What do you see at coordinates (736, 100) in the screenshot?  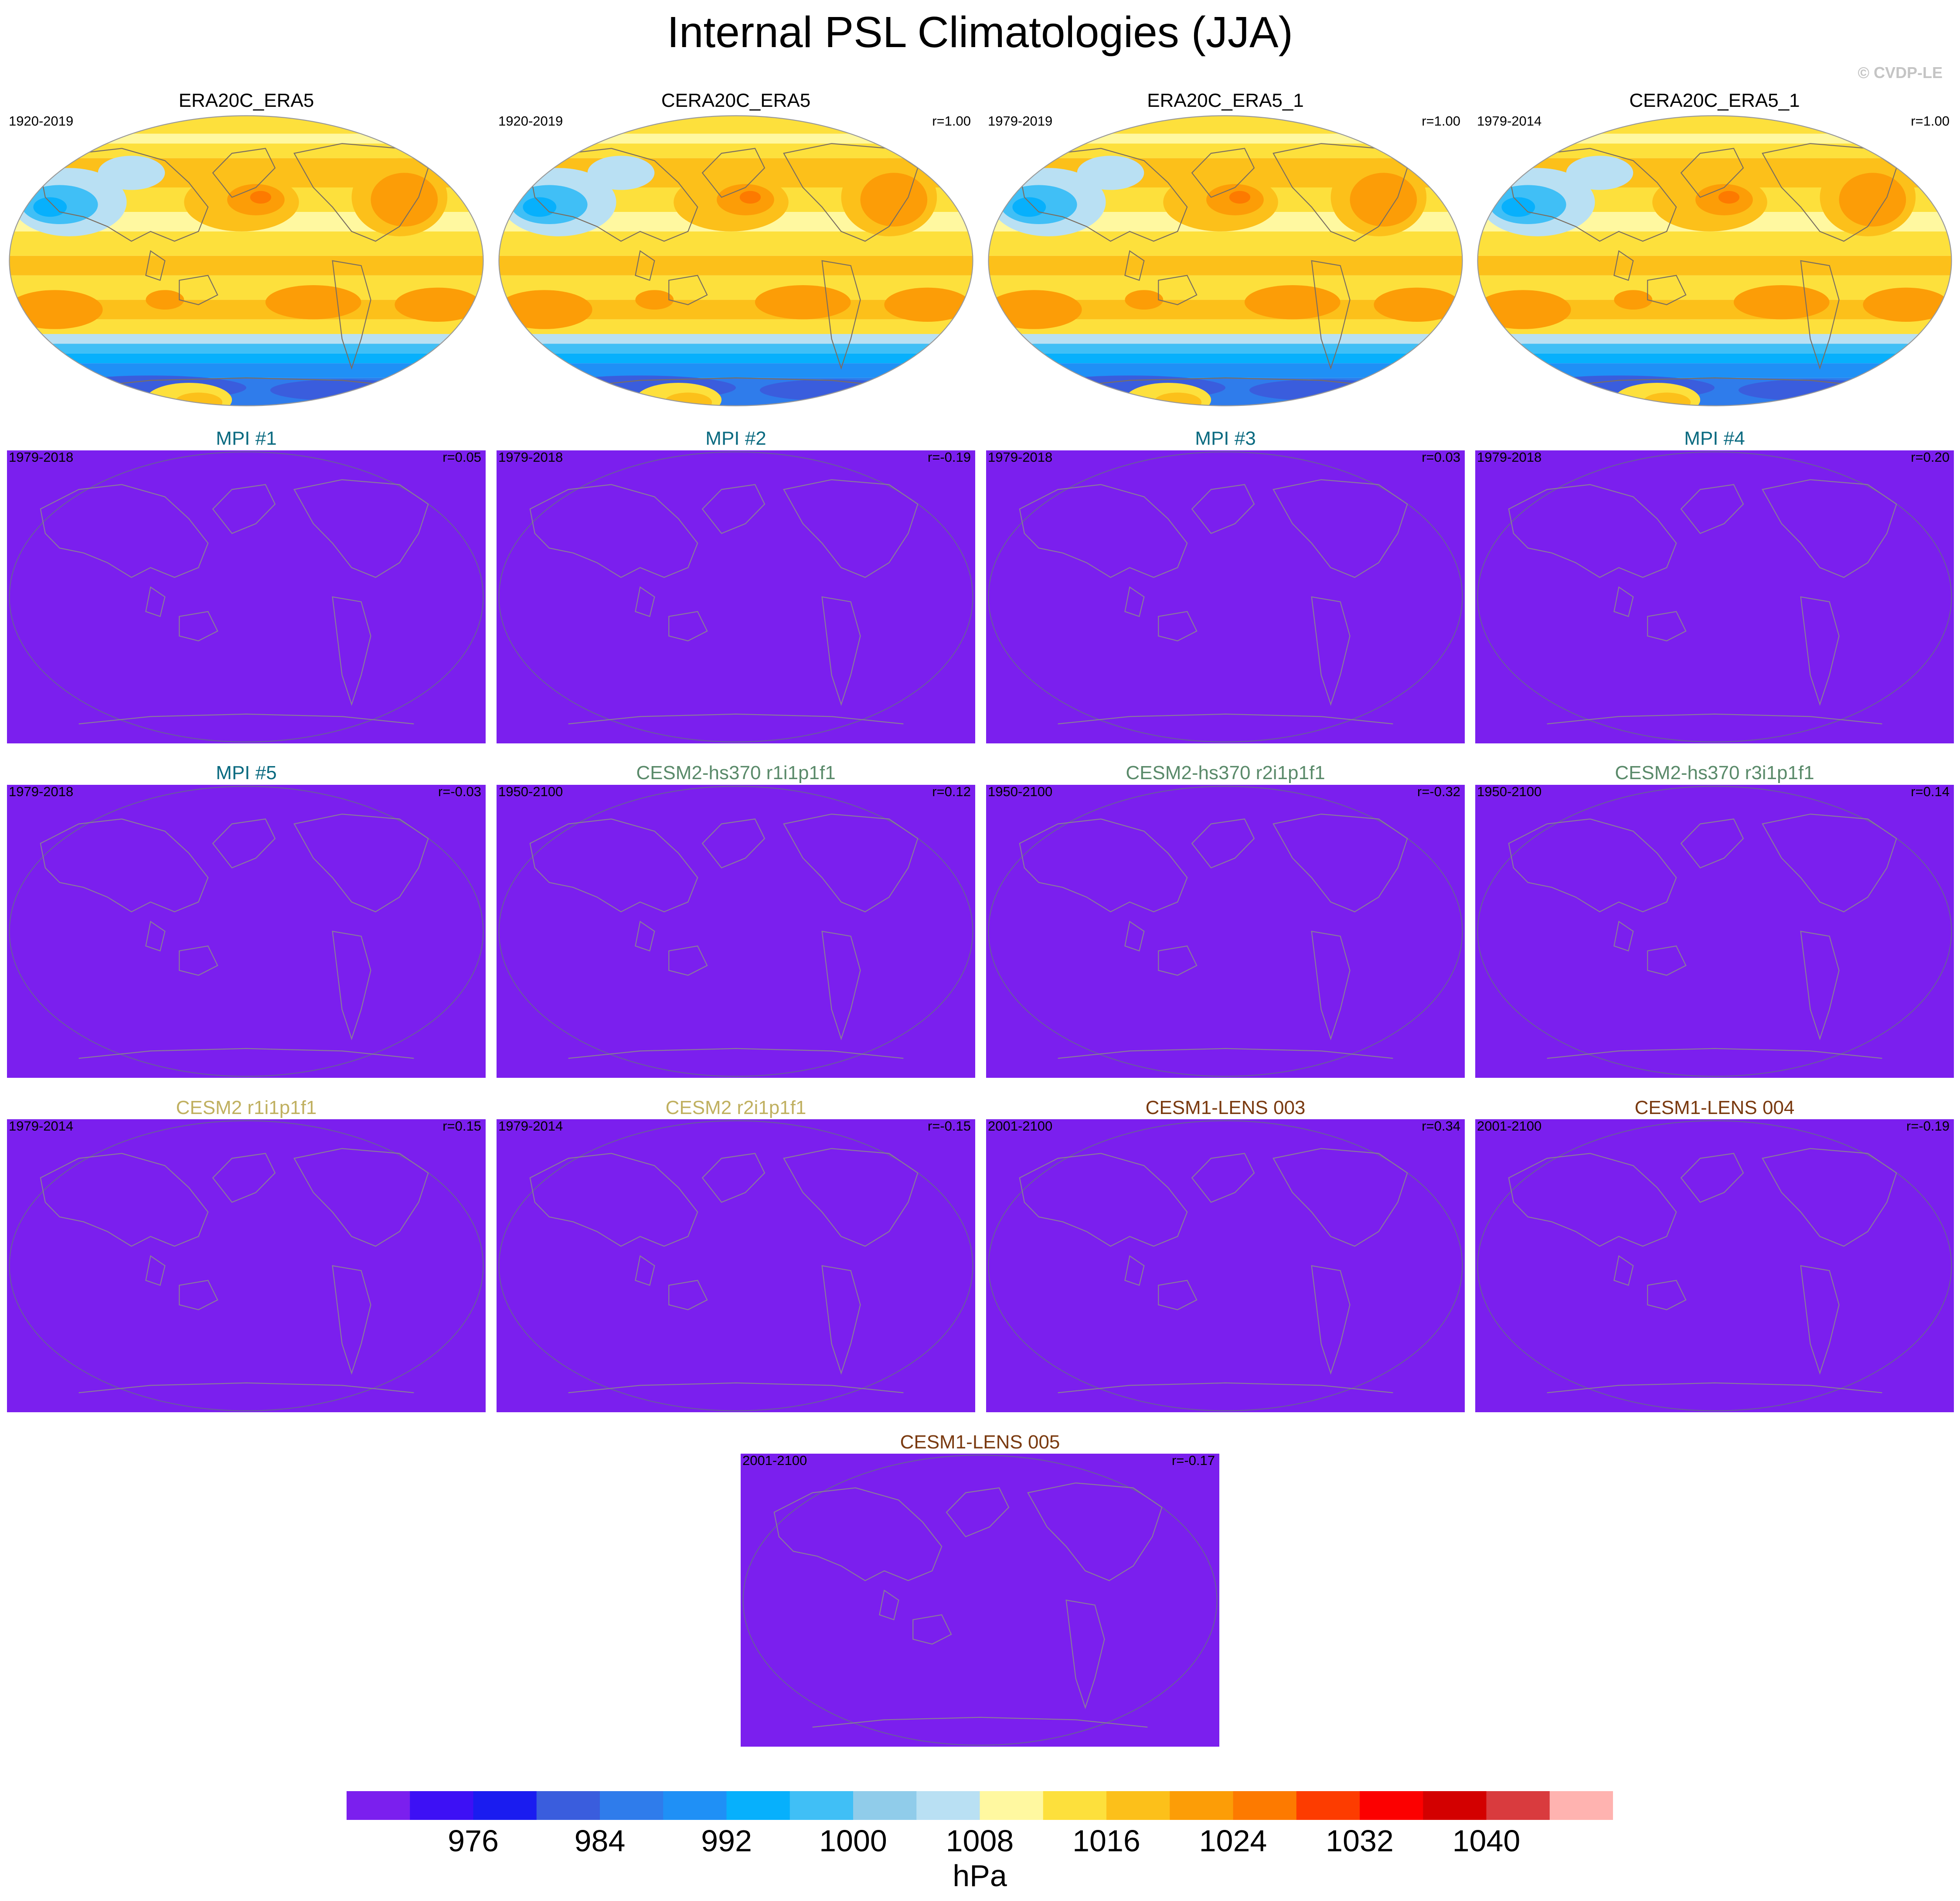 I see `panel-title: CERA20C_ERA5` at bounding box center [736, 100].